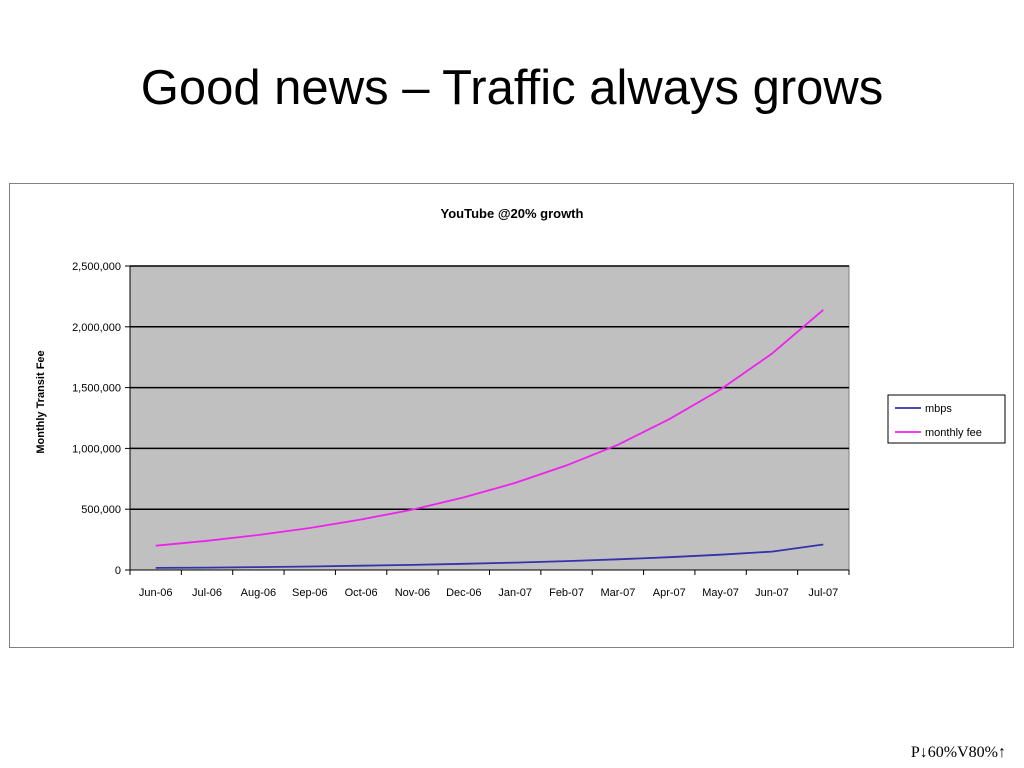 This screenshot has height=768, width=1024. Describe the element at coordinates (309, 593) in the screenshot. I see `x-tick-label: Sep-06` at that location.